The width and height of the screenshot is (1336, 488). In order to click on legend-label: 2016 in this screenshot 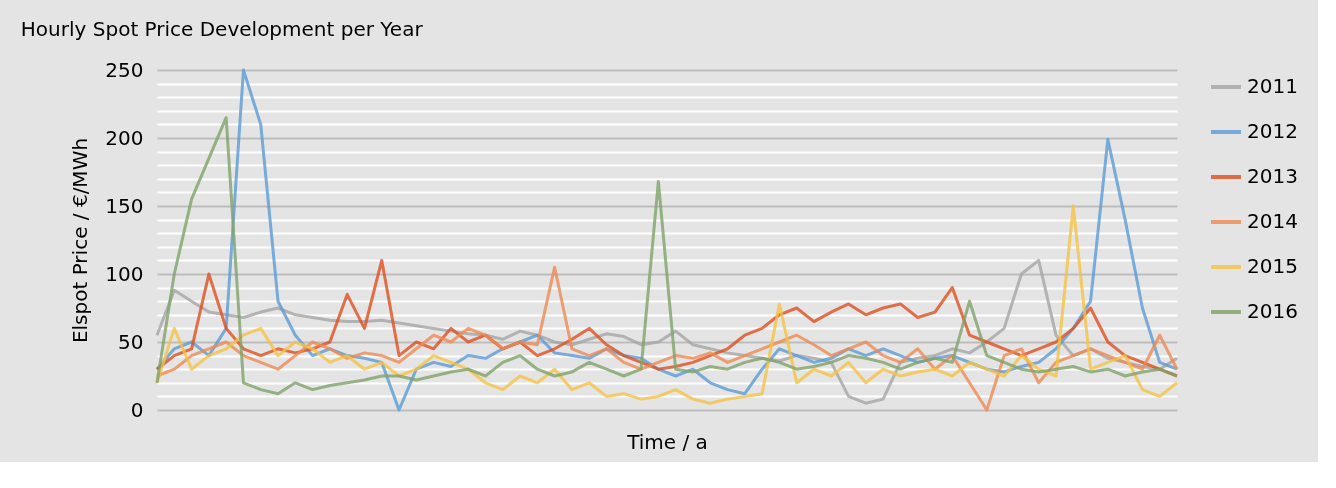, I will do `click(1272, 311)`.